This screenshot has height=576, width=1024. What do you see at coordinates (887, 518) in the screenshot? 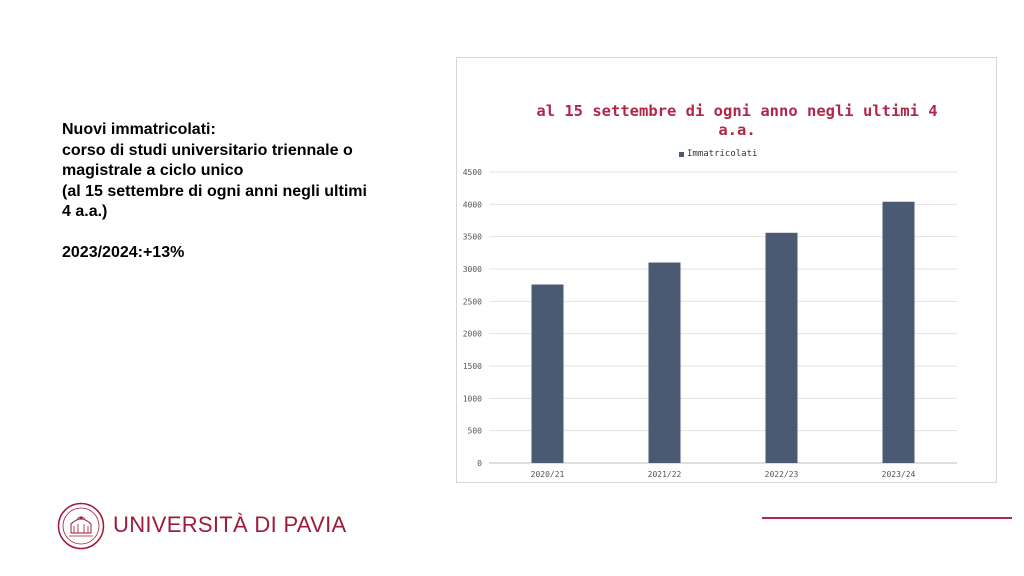
I see `footer-accent-line` at bounding box center [887, 518].